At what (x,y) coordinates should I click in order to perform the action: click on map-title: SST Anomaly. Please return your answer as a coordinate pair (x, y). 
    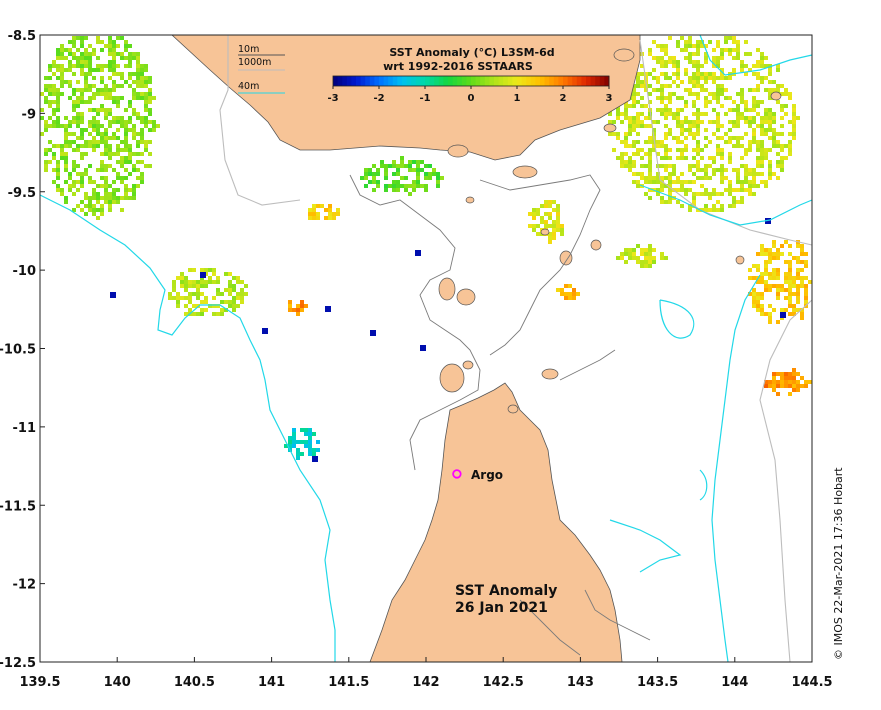
    Looking at the image, I should click on (506, 591).